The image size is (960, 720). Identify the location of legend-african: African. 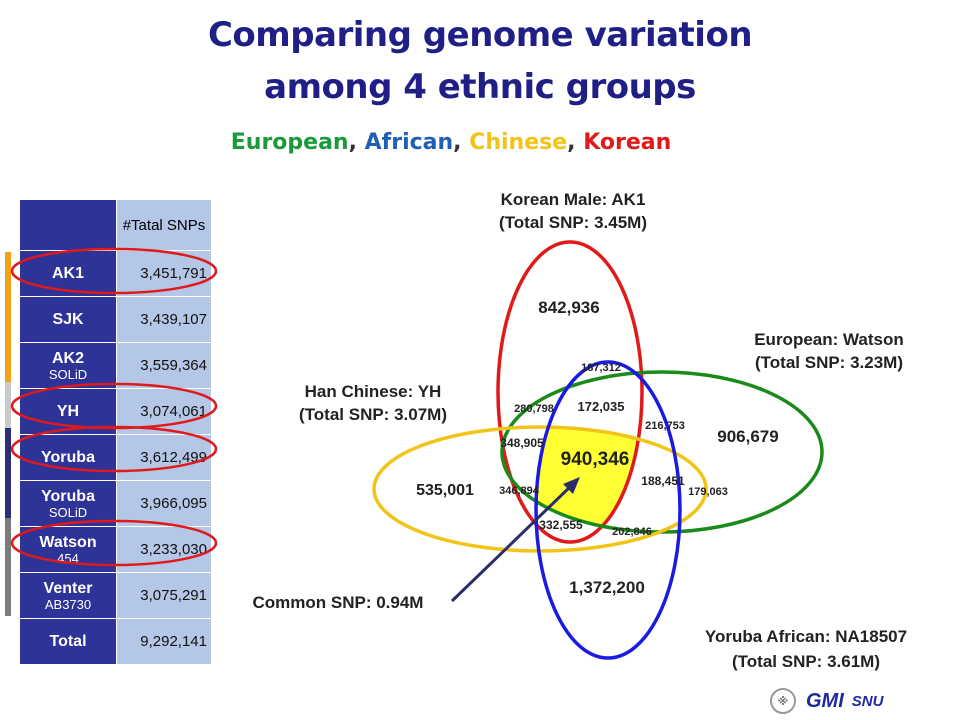
(409, 142).